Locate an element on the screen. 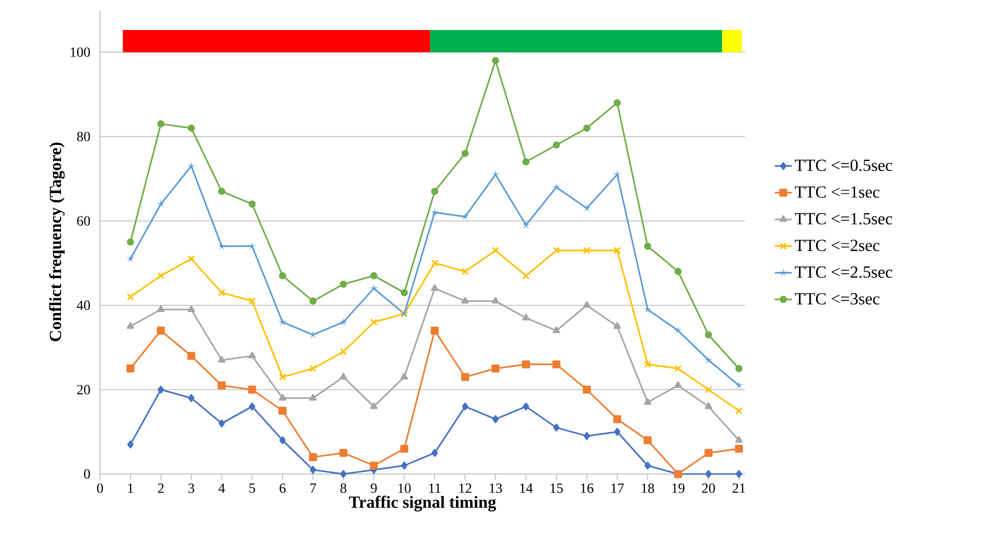 This screenshot has width=988, height=550. x-tick-label: 3 is located at coordinates (191, 488).